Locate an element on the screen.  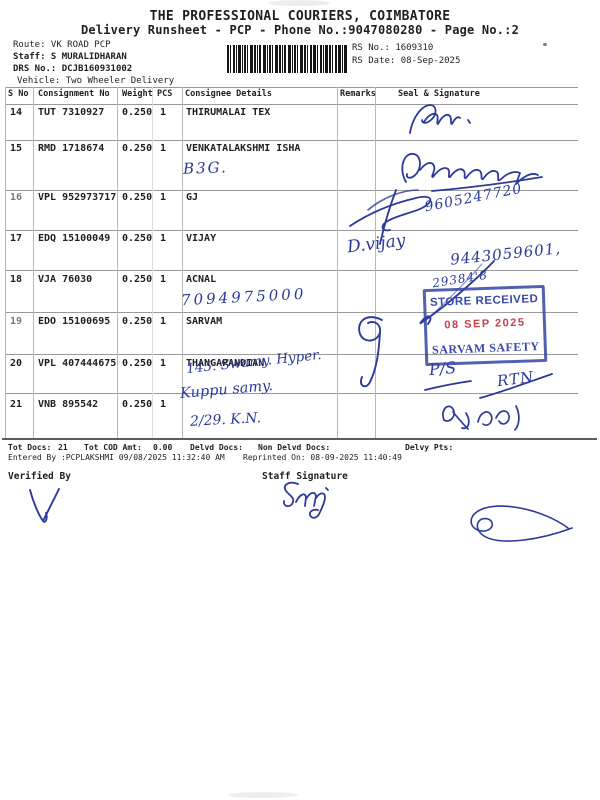
cell-consignee: ACNAL is located at coordinates (201, 279).